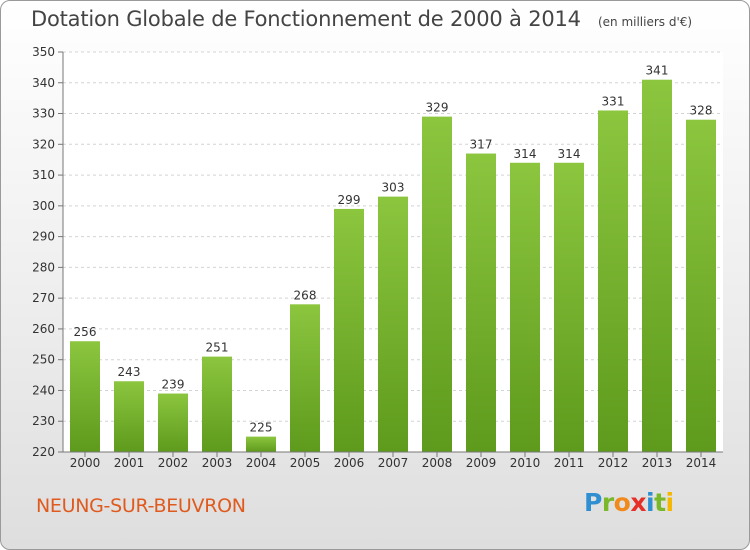 Image resolution: width=750 pixels, height=550 pixels. Describe the element at coordinates (481, 463) in the screenshot. I see `x-tick-label: 2009` at that location.